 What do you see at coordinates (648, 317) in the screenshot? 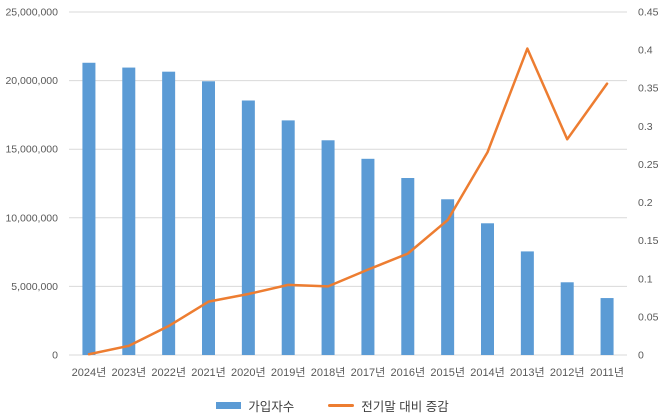
I see `right-axis-tick-label: 0.05` at bounding box center [648, 317].